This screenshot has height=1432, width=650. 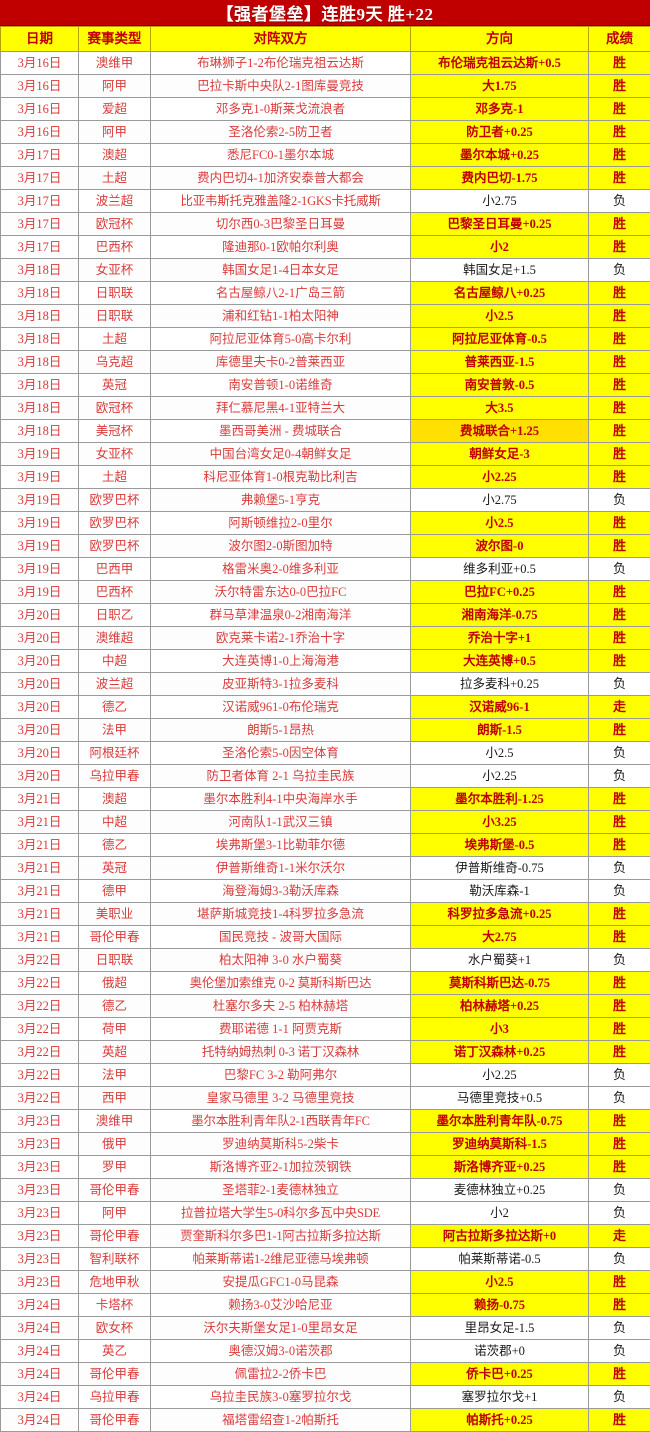 What do you see at coordinates (40, 247) in the screenshot?
I see `cell-date: 3月17日` at bounding box center [40, 247].